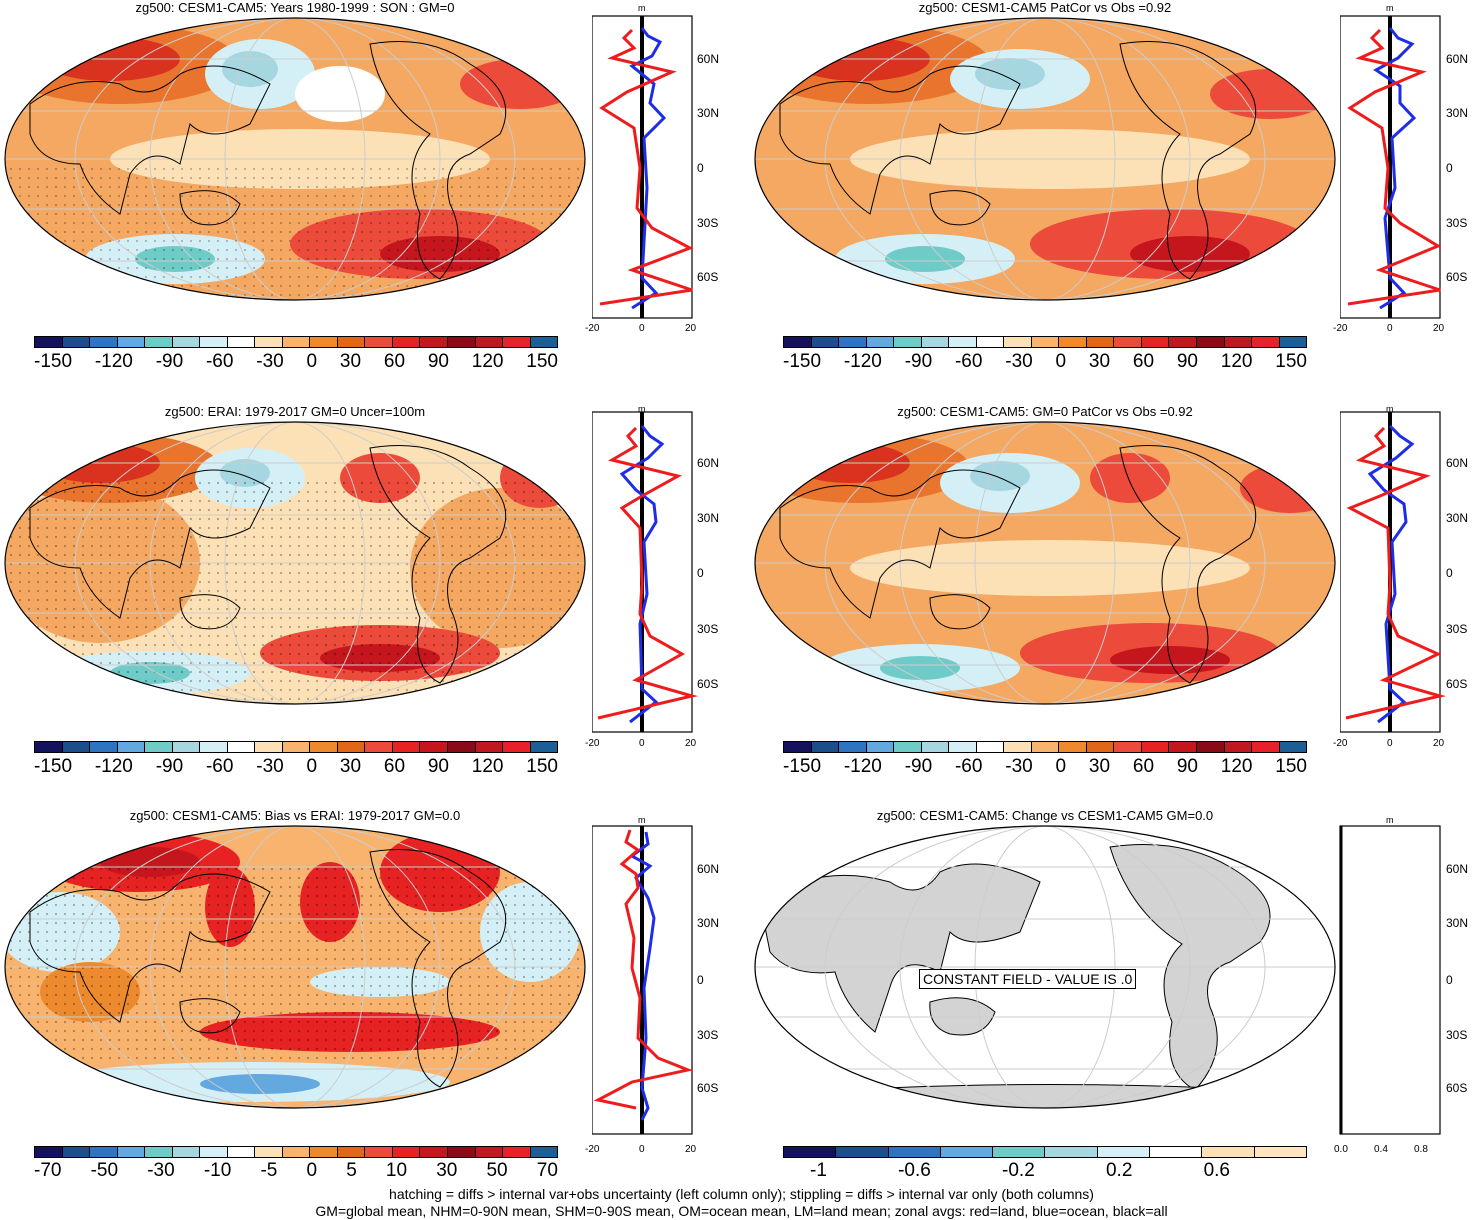 The image size is (1483, 1220). Describe the element at coordinates (295, 411) in the screenshot. I see `panel-title-3: zg500: ERAI: 1979-2017 GM=0 Uncer=100m` at that location.